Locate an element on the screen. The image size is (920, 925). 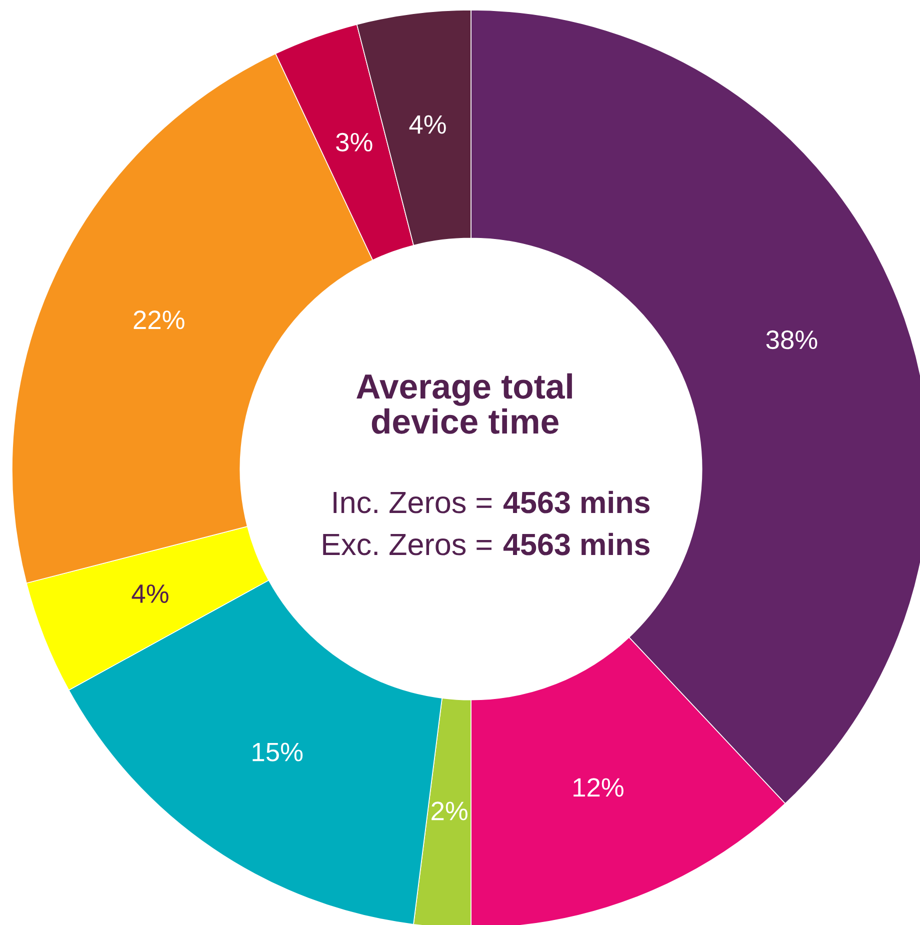
data-label: 3% is located at coordinates (354, 142).